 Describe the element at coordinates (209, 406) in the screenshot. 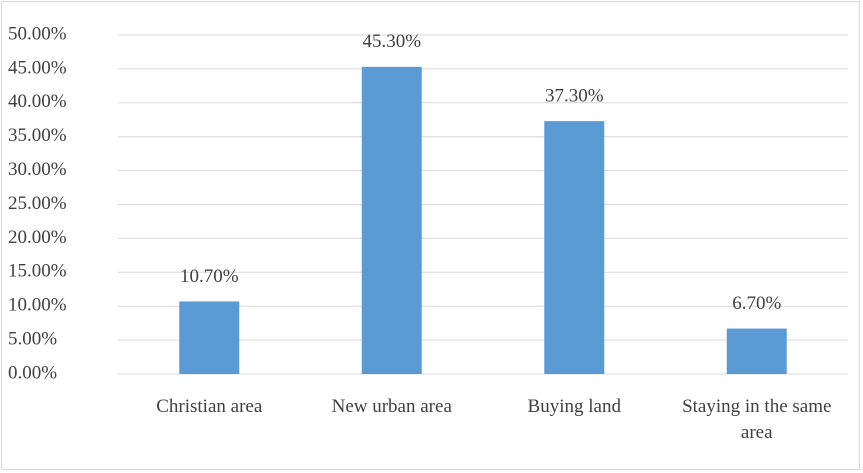

I see `x-tick-label: Christian area` at that location.